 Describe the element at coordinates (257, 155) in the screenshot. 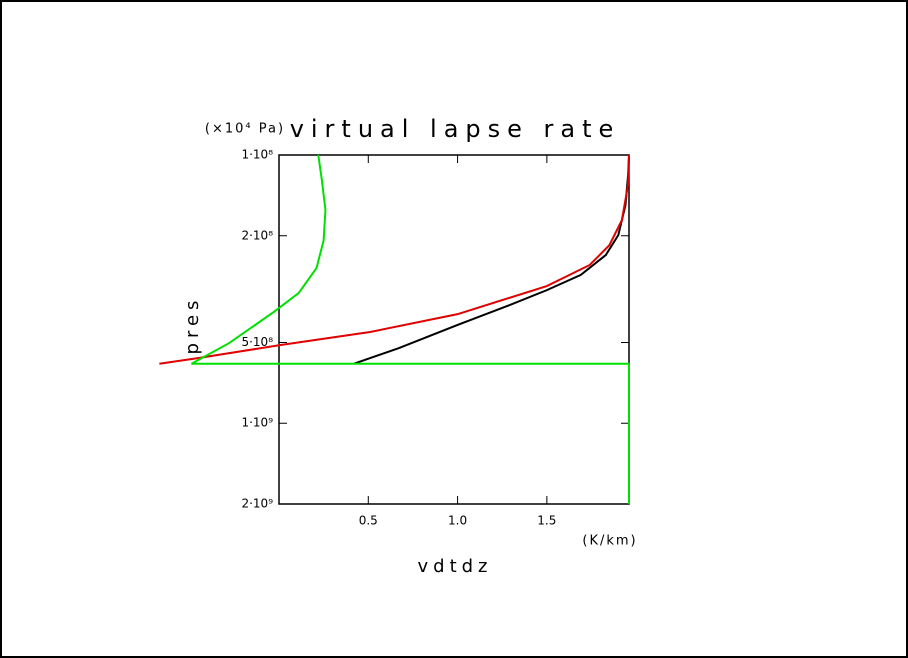

I see `y-tick-label: 1·10⁸` at that location.